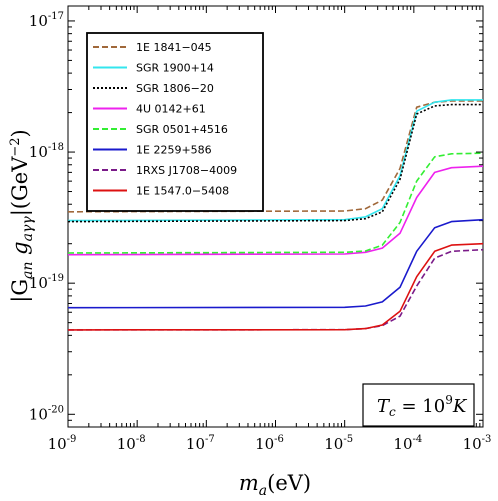 This screenshot has width=498, height=501. Describe the element at coordinates (338, 443) in the screenshot. I see `x-tick-label: 10⁻⁵` at that location.